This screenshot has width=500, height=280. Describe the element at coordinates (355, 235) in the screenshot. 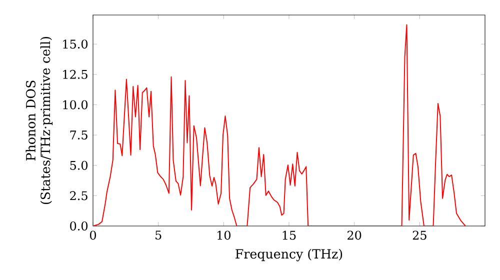

I see `x-tick-label: 20` at that location.